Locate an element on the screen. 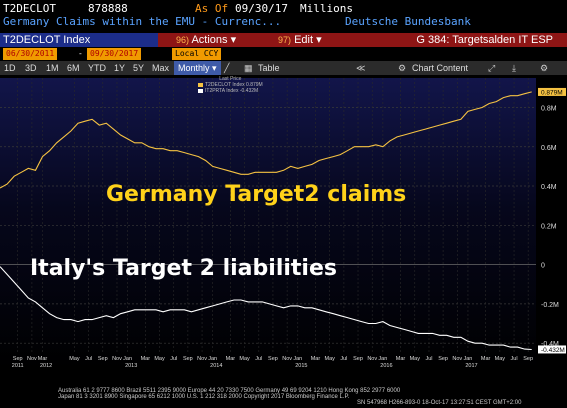  x-tick-year: 2013 is located at coordinates (131, 366).